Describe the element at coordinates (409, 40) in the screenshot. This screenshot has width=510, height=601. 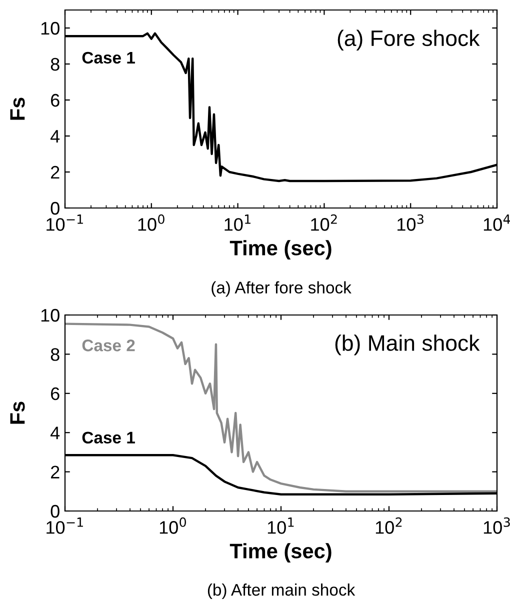
I see `text: (a) Fore shock` at that location.